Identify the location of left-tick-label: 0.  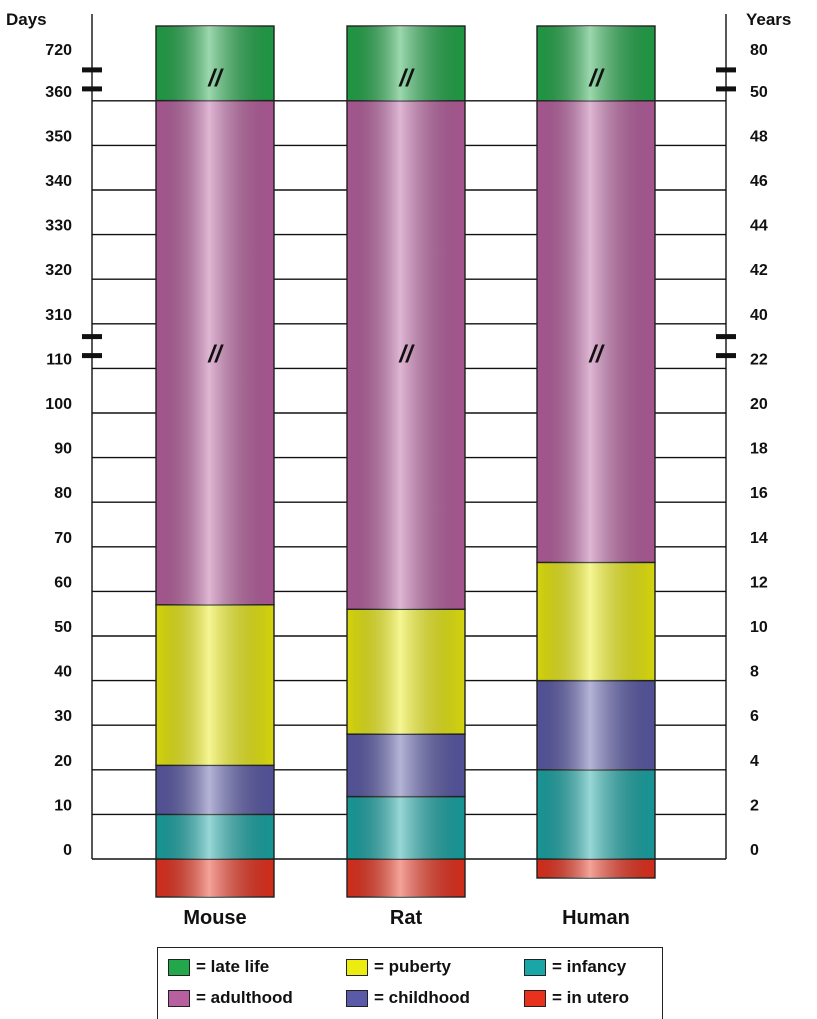
(67, 850).